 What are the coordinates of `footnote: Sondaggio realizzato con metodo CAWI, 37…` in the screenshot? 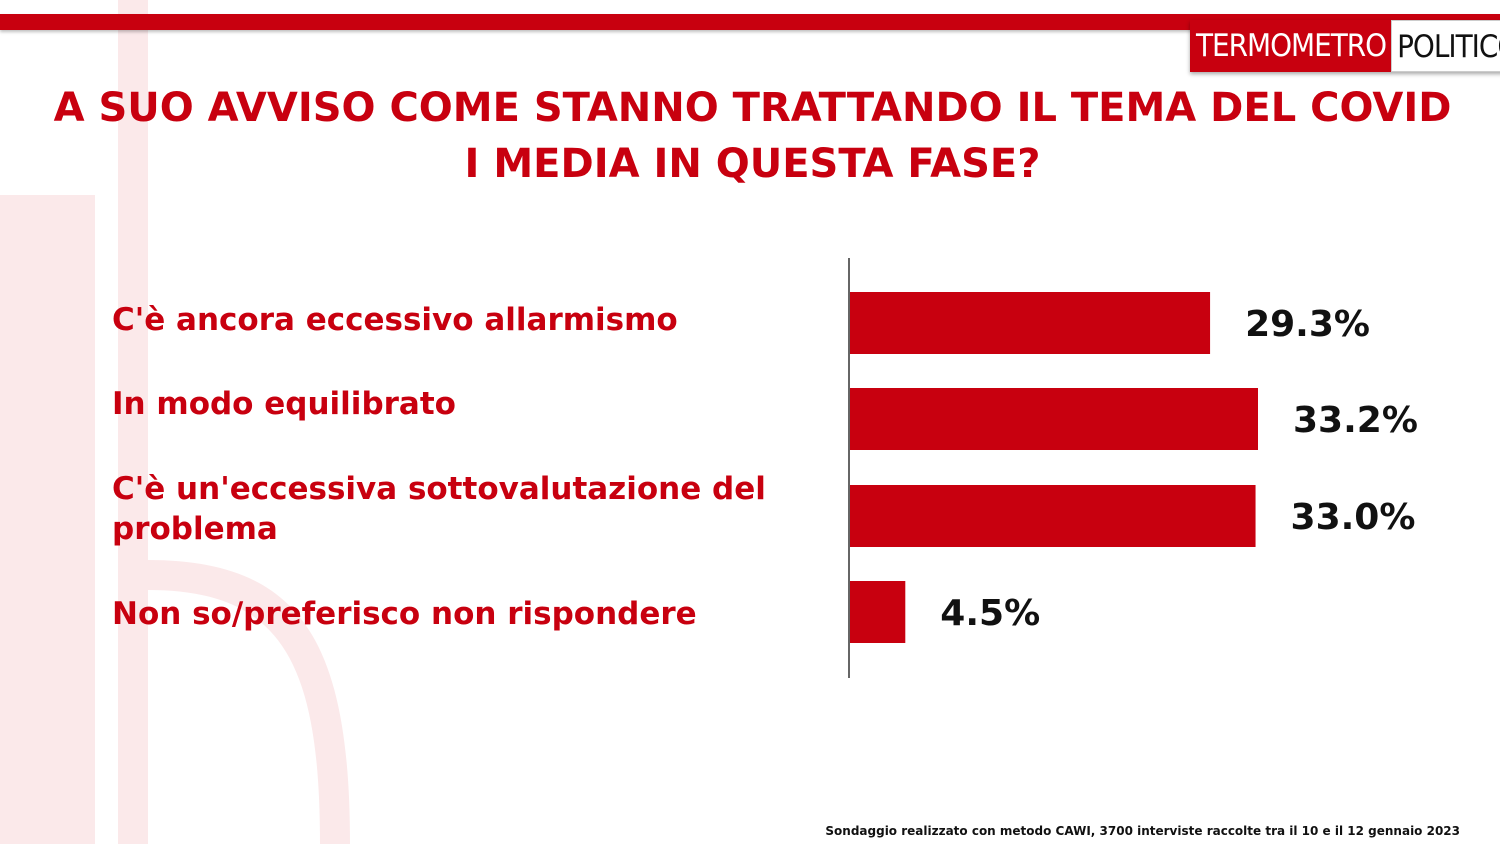 It's located at (1142, 831).